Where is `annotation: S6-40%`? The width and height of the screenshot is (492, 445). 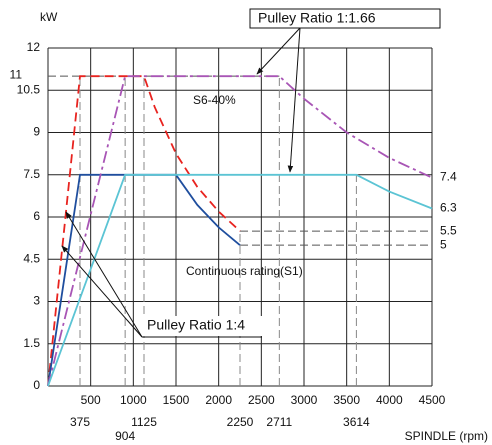
annotation: S6-40% is located at coordinates (214, 100).